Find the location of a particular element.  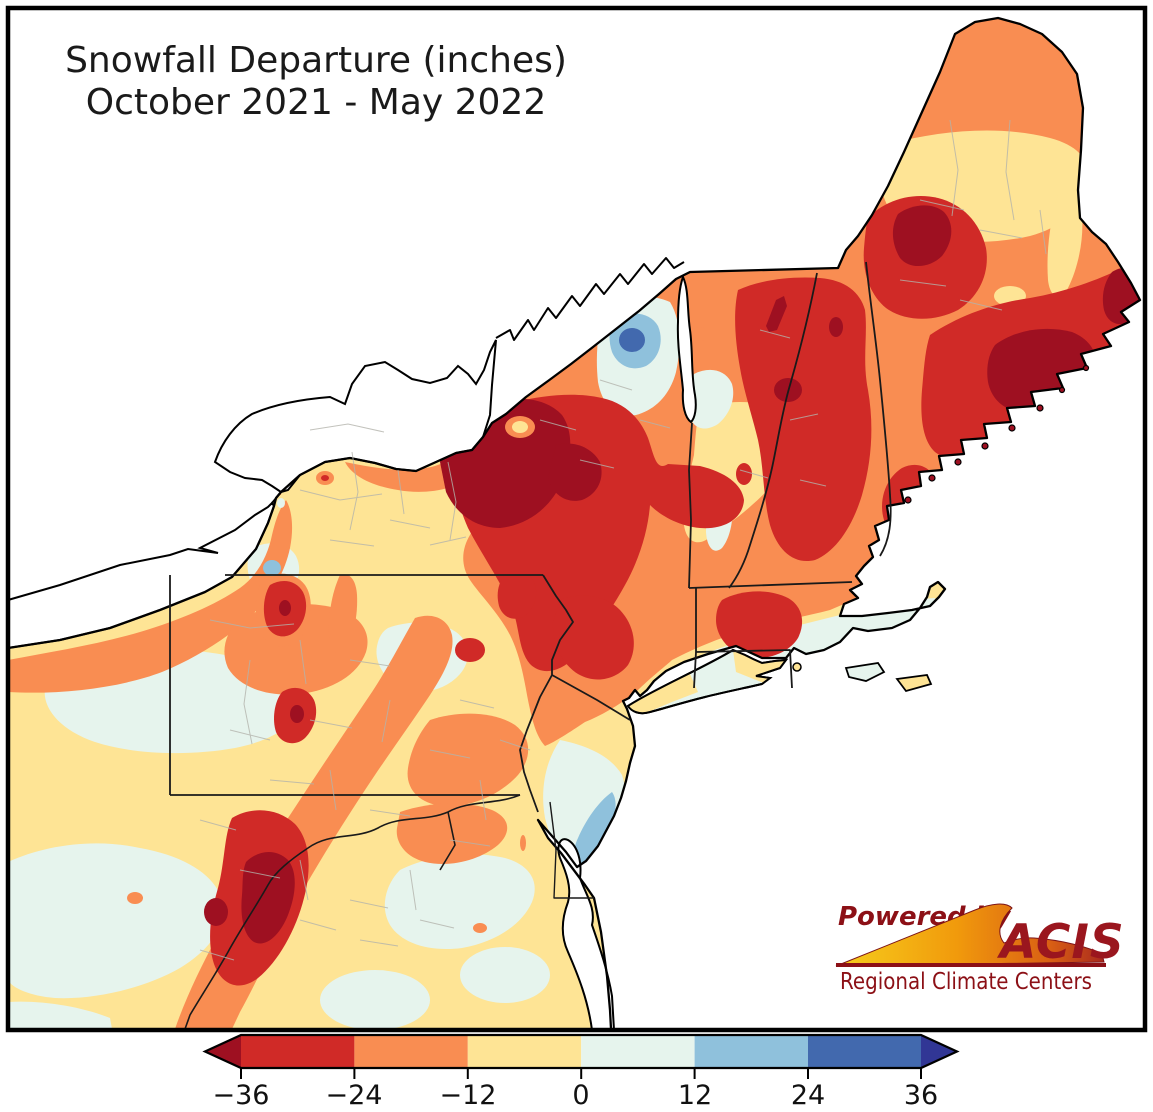

colorbar-arrow-left is located at coordinates (223, 1051).